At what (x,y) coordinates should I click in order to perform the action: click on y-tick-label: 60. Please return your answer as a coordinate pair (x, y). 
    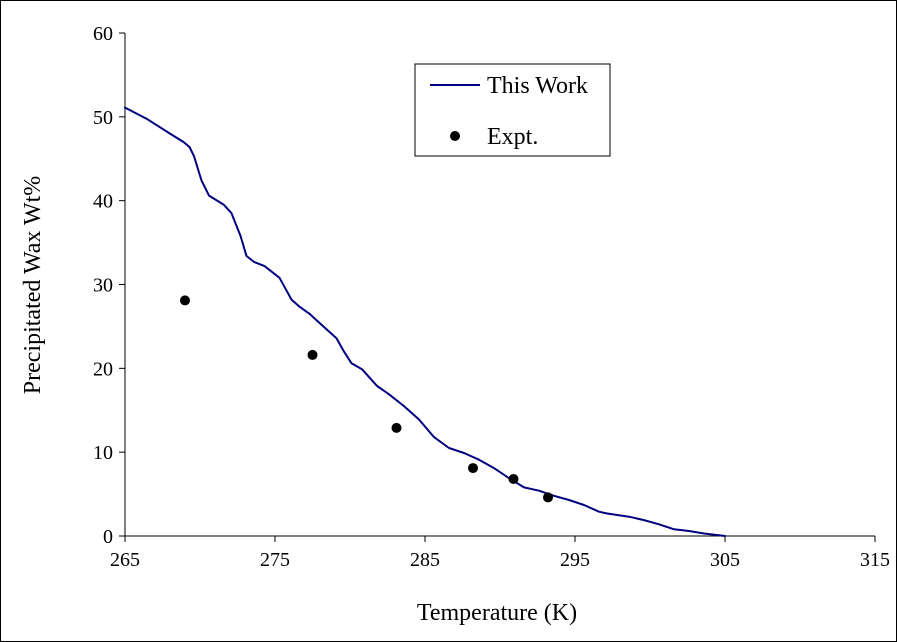
    Looking at the image, I should click on (103, 34).